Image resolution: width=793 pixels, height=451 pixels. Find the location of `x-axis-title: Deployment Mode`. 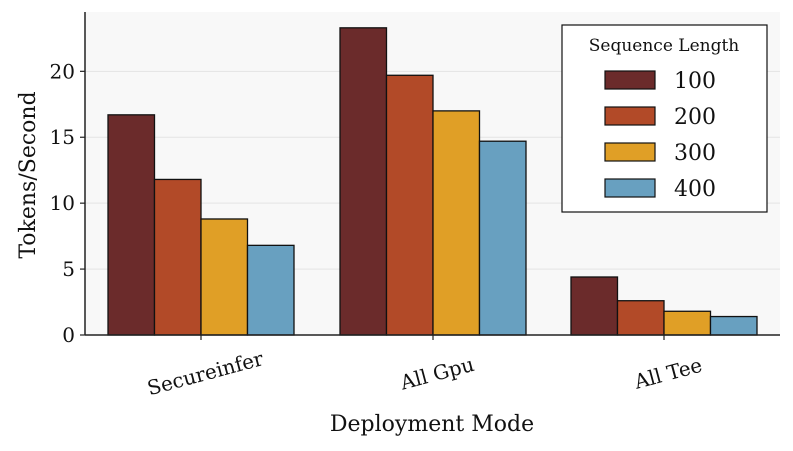

x-axis-title: Deployment Mode is located at coordinates (432, 424).